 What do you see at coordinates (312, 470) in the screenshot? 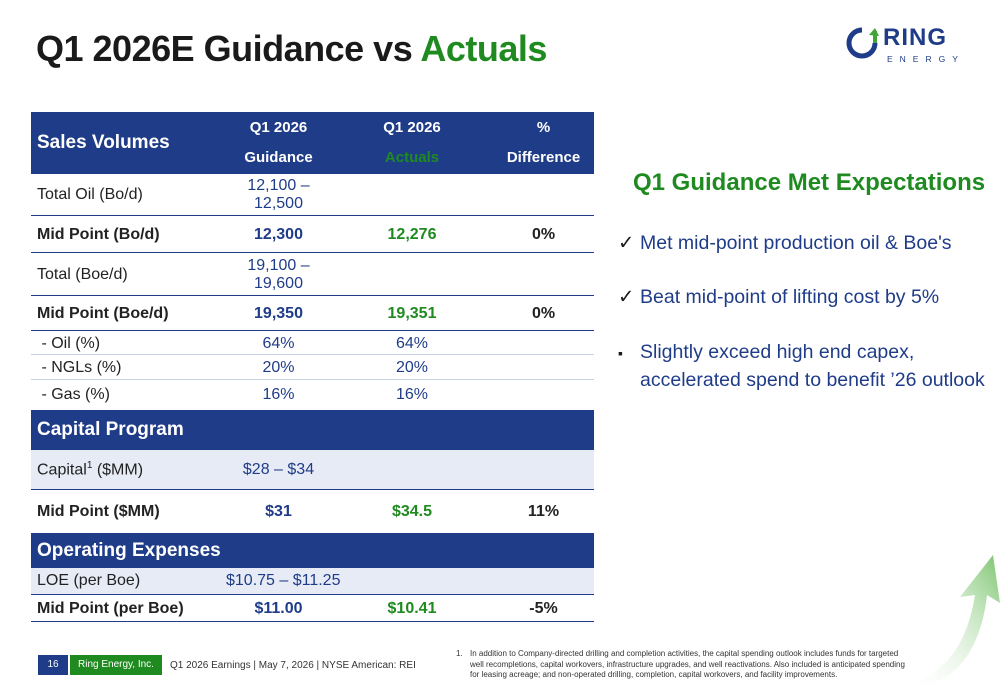
I see `table-row: Capital1 ($MM) $28 – $34` at bounding box center [312, 470].